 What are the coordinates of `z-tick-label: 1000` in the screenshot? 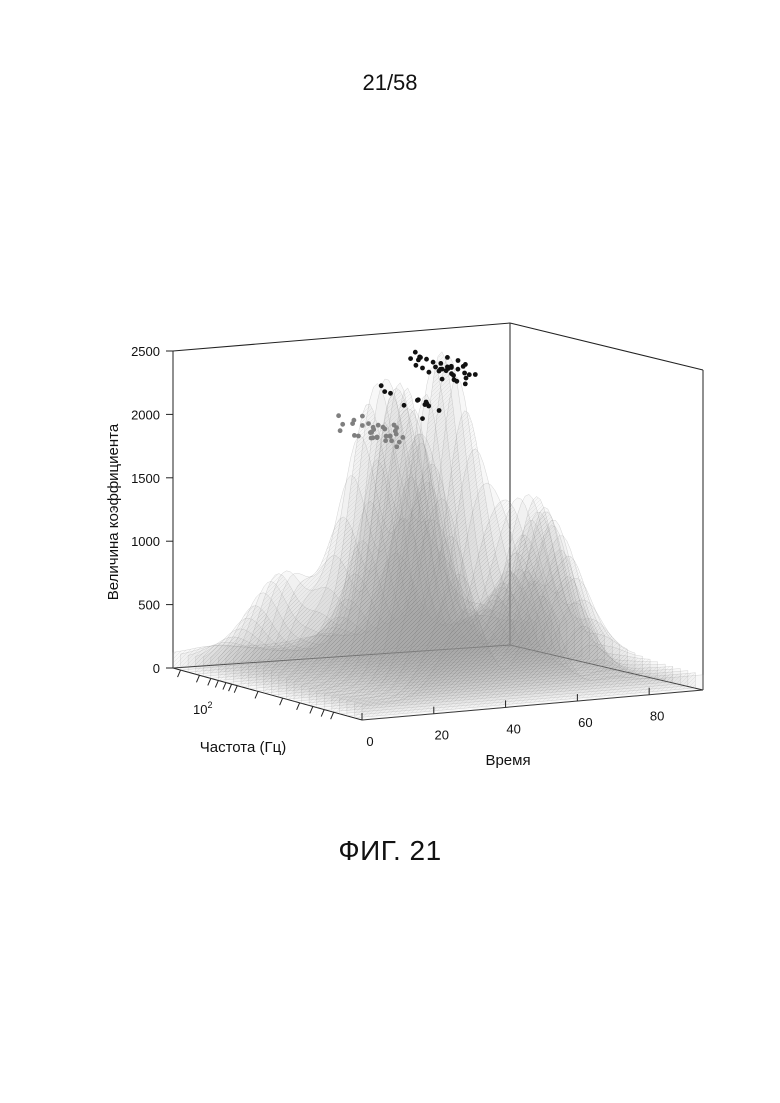 It's located at (145, 541).